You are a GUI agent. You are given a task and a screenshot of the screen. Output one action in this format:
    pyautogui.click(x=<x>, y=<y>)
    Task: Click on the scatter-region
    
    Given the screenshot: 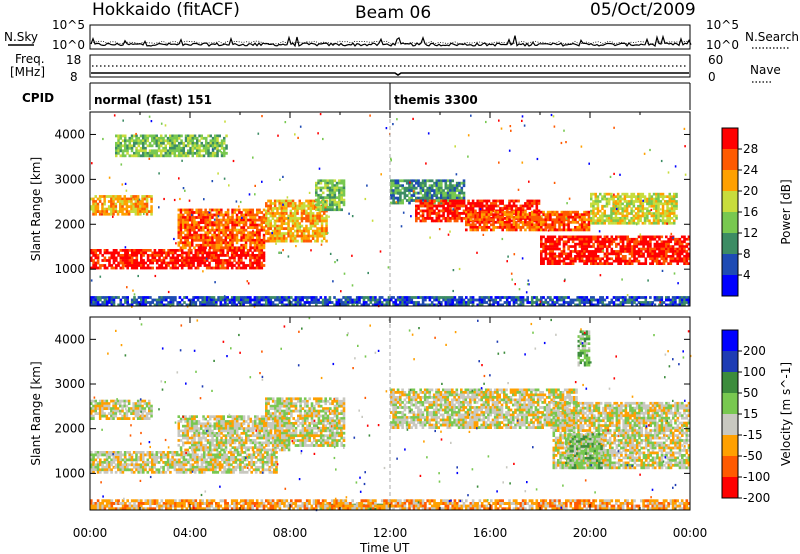 What is the action you would take?
    pyautogui.click(x=390, y=301)
    